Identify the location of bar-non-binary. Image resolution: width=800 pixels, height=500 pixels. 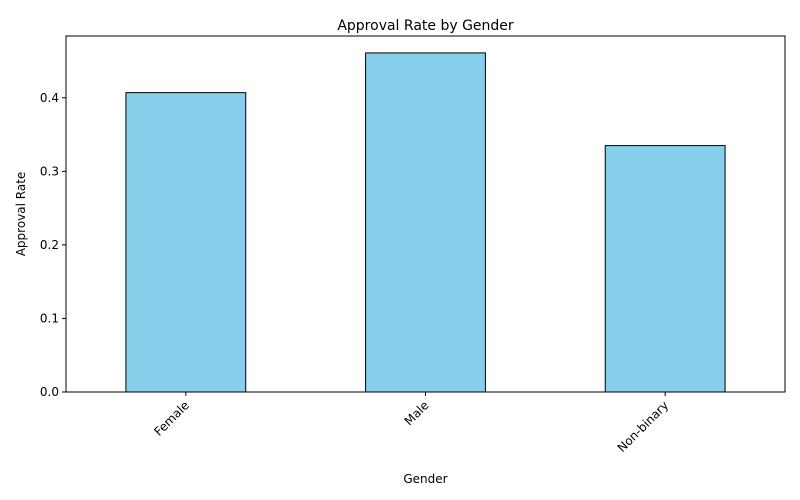
(665, 269).